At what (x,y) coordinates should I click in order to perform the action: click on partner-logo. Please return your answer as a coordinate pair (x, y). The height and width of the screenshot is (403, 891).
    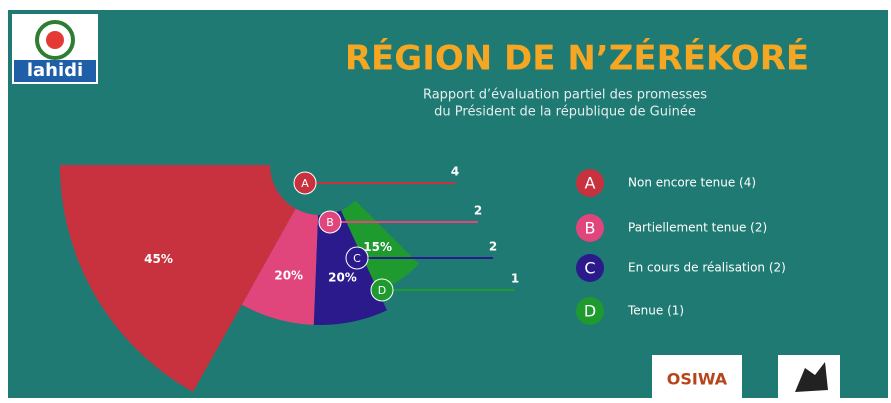
    Looking at the image, I should click on (697, 376).